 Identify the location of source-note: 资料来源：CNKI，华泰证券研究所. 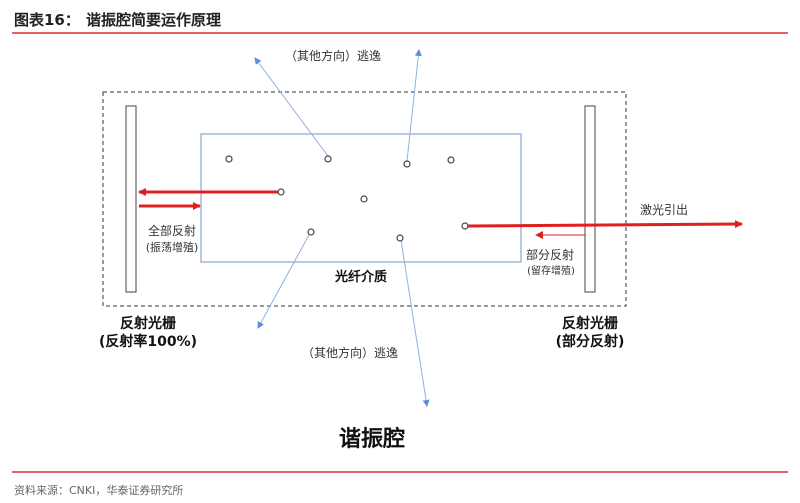
(98, 490).